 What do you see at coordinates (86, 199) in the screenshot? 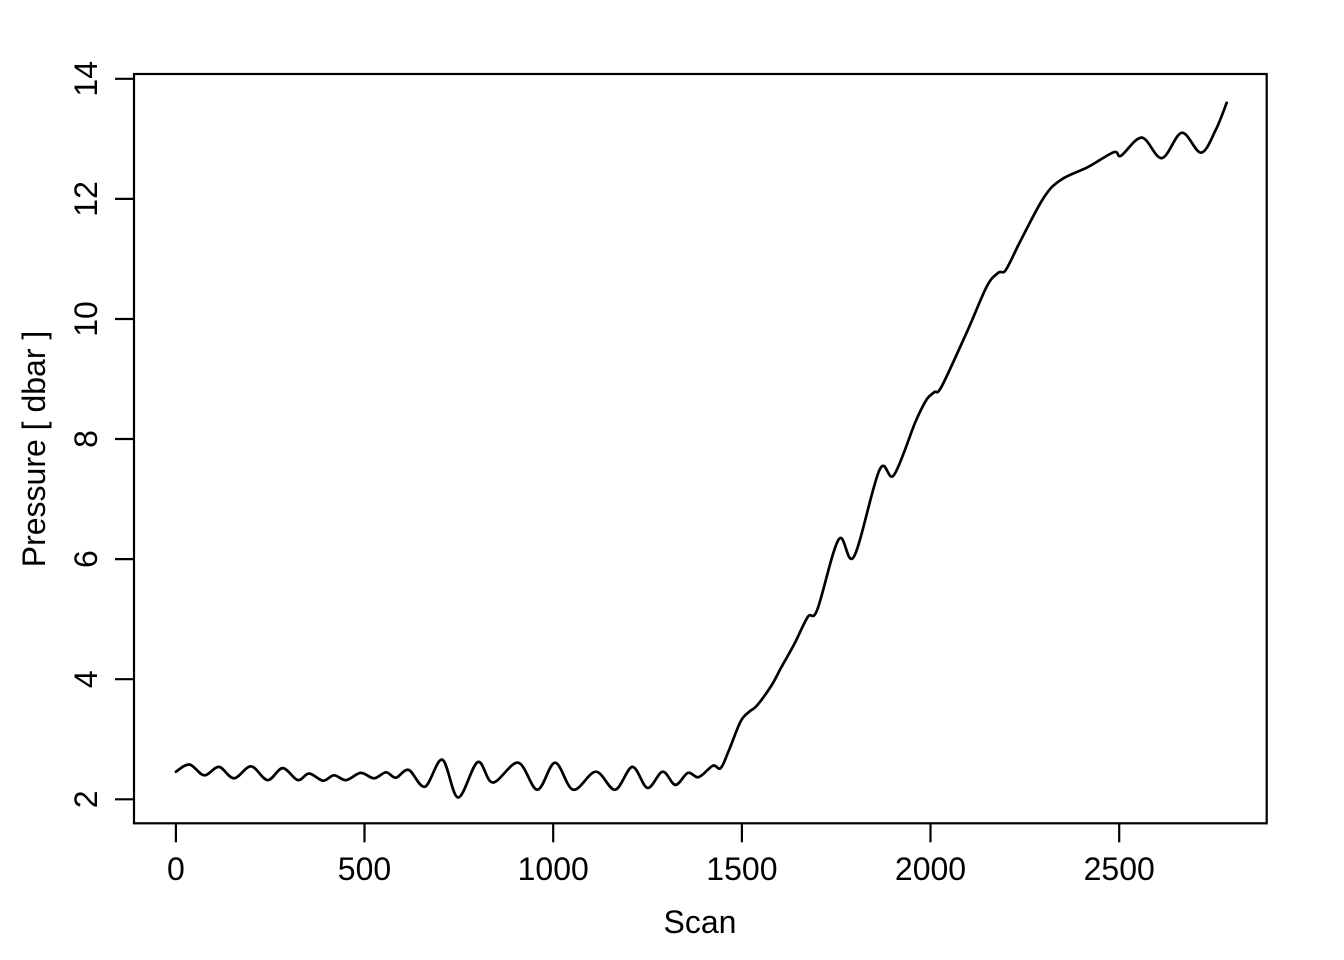
I see `svg-text: 12` at bounding box center [86, 199].